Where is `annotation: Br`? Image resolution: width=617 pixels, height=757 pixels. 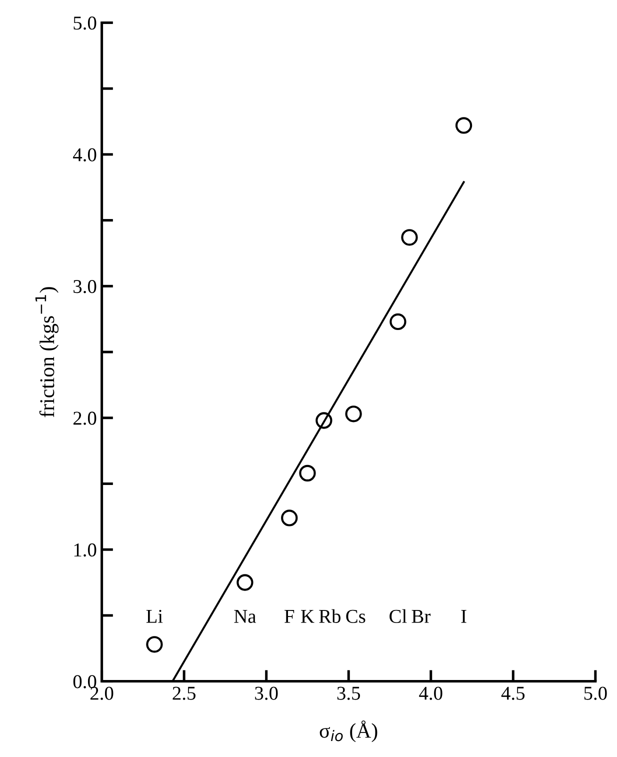
annotation: Br is located at coordinates (421, 616).